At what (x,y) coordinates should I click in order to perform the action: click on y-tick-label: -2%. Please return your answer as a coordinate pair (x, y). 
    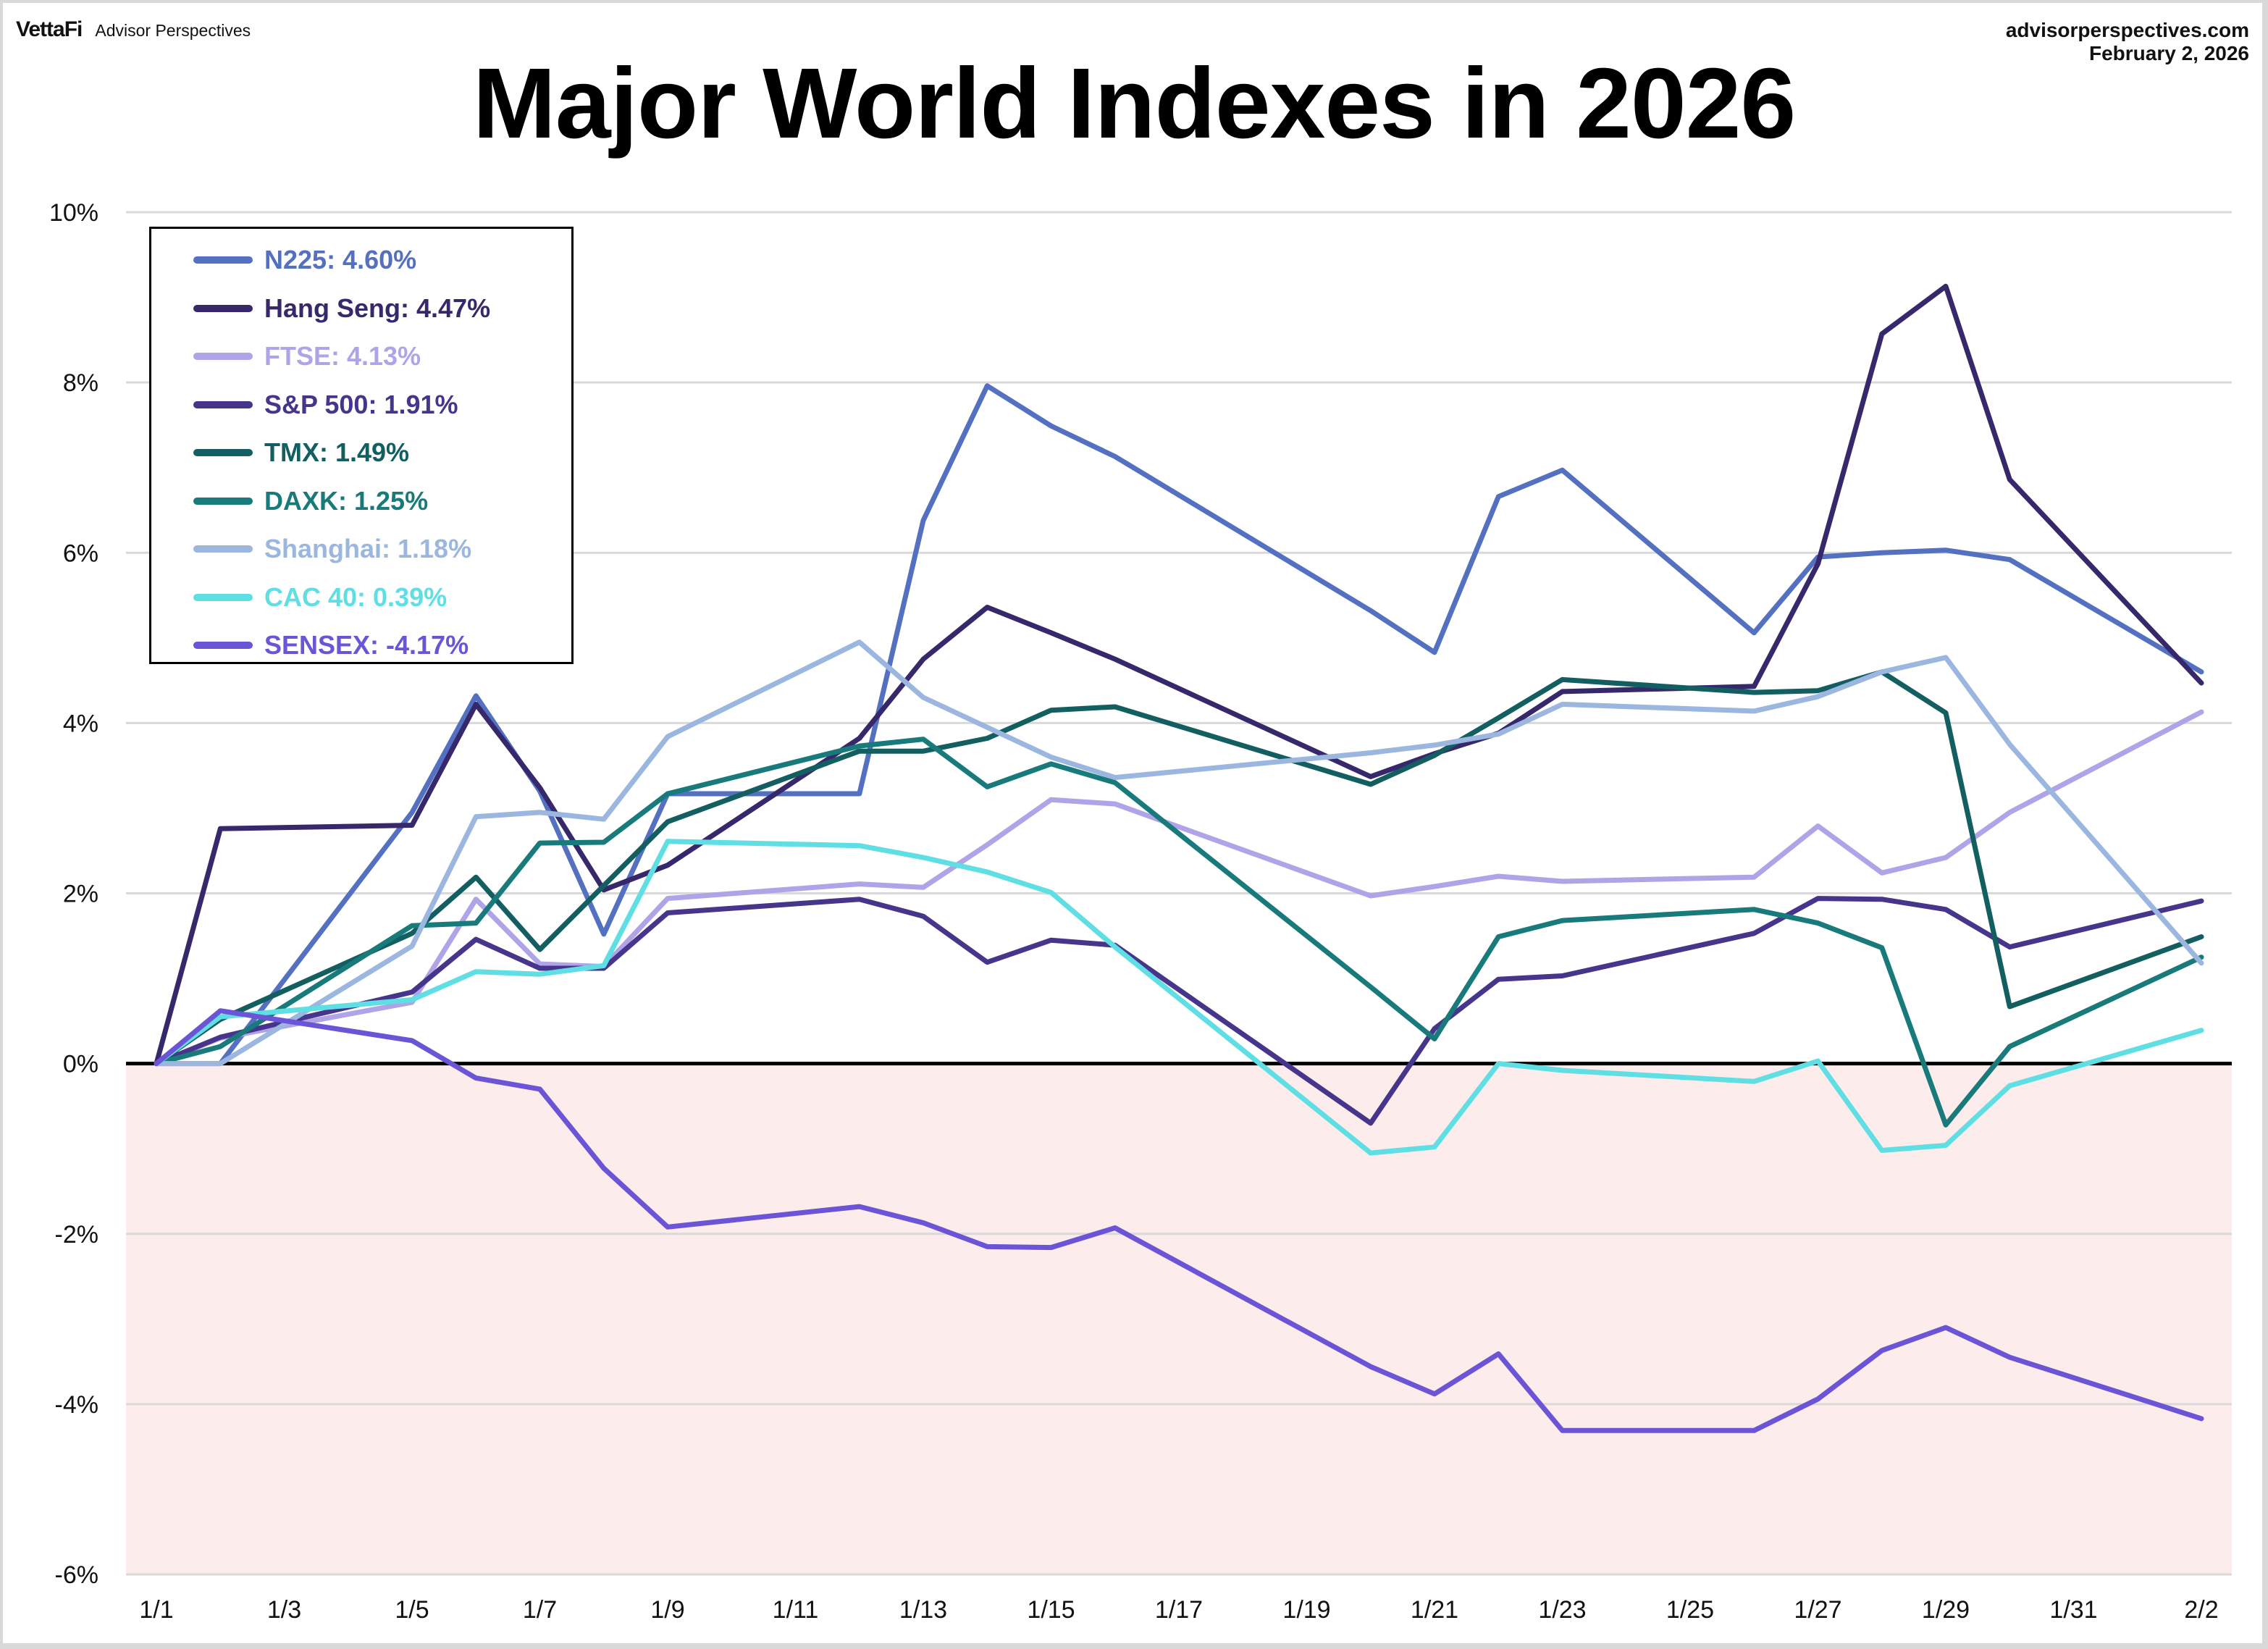
    Looking at the image, I should click on (76, 1235).